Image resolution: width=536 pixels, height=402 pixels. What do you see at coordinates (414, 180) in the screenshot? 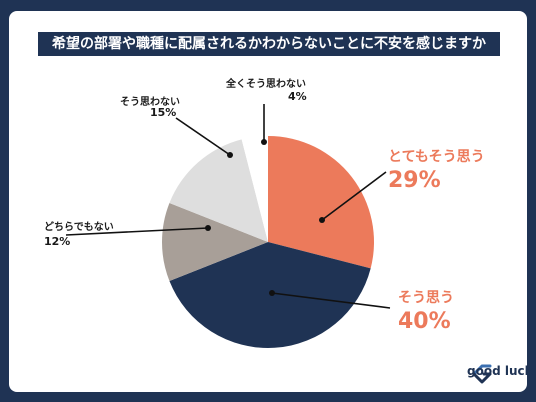
I see `value-strongly-agree: 29%` at bounding box center [414, 180].